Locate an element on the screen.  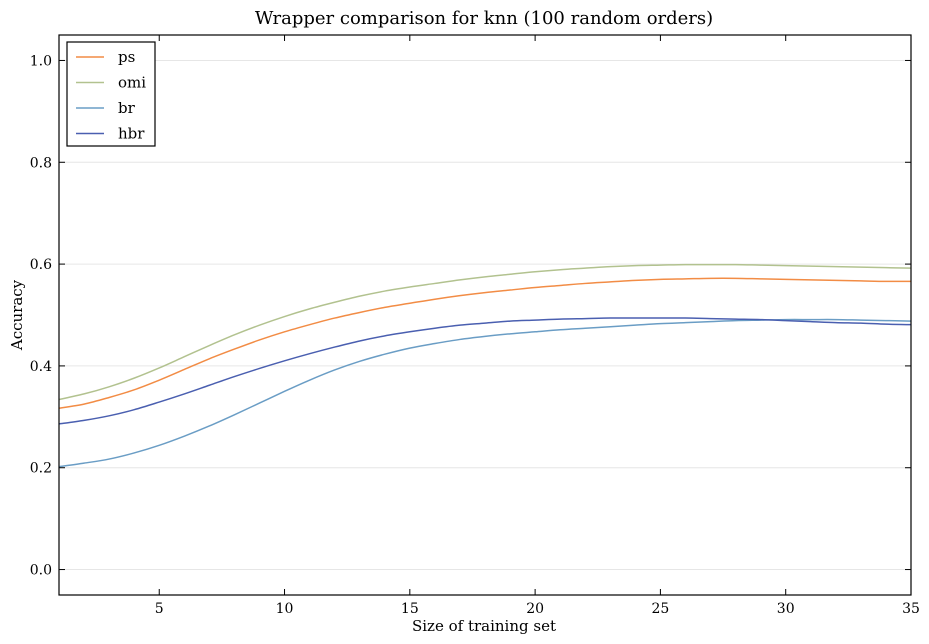
y-tick-label: 0.0 is located at coordinates (41, 571).